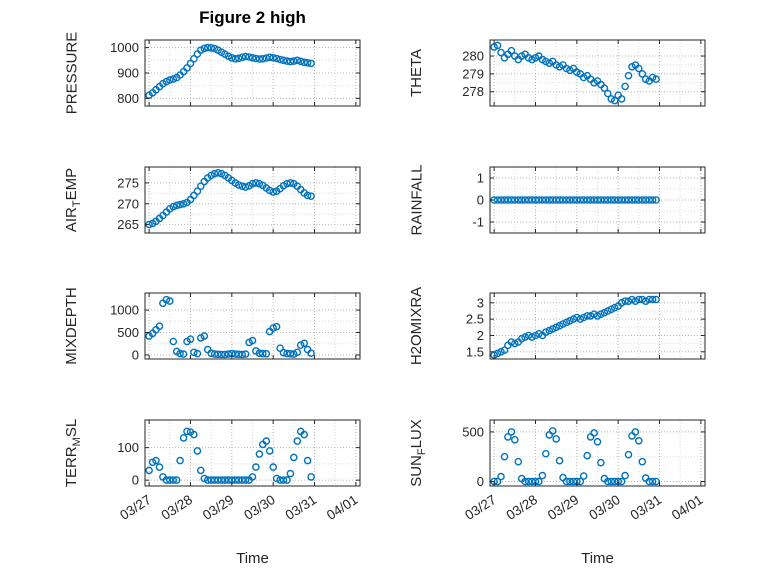  Describe the element at coordinates (480, 302) in the screenshot. I see `svg-text: 3` at that location.